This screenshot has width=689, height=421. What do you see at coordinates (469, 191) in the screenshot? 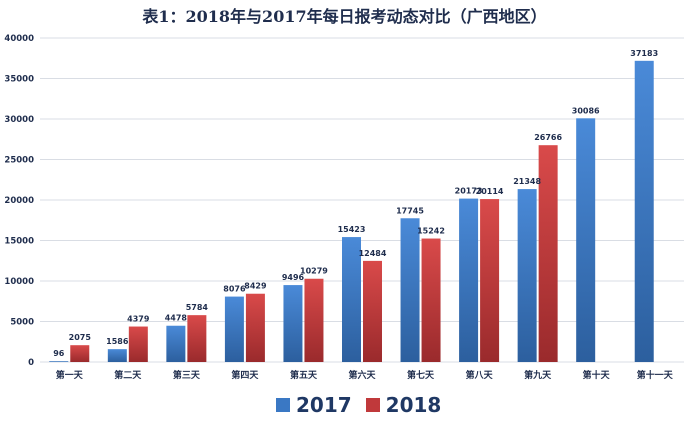
I see `data-label-2017-8: 20173` at bounding box center [469, 191].